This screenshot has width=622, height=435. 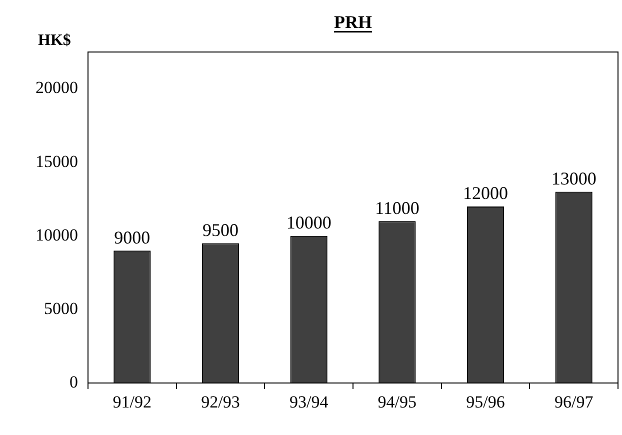 I want to click on x-tick-label: 92/93, so click(x=220, y=402).